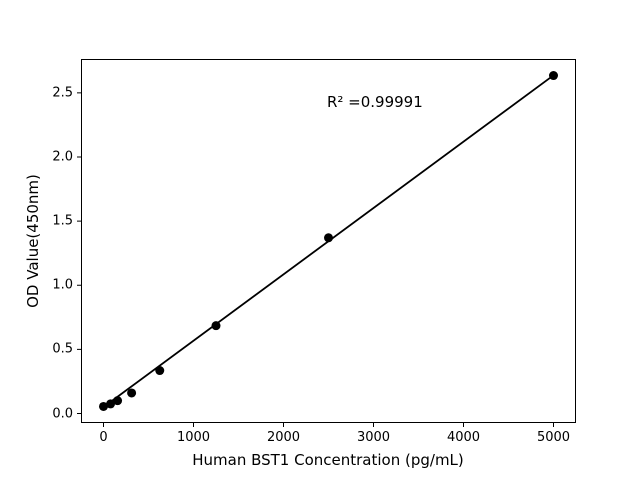  Describe the element at coordinates (373, 437) in the screenshot. I see `x-axis-tick-label: 3000` at that location.